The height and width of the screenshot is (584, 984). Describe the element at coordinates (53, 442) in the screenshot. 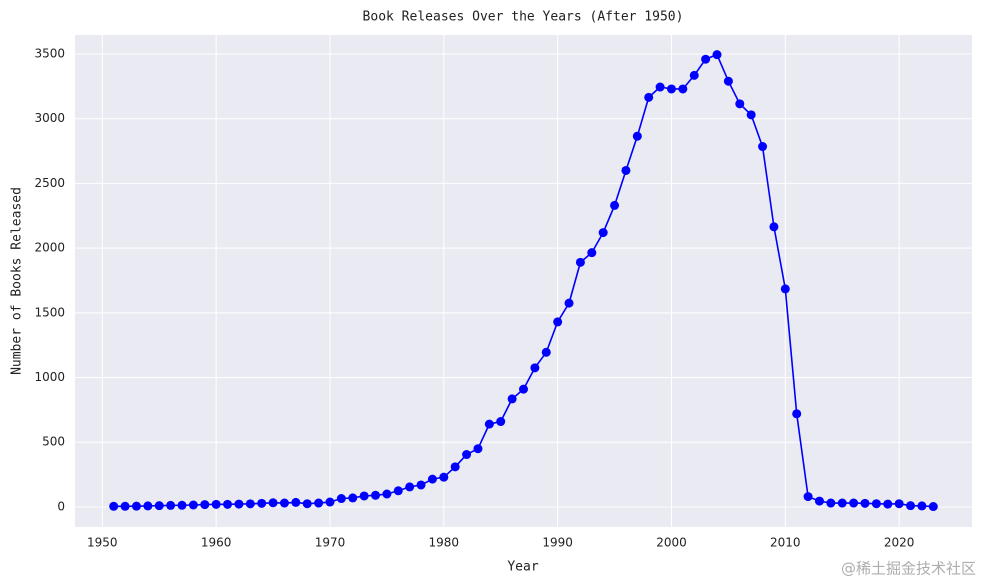

I see `y-tick-label: 500` at that location.